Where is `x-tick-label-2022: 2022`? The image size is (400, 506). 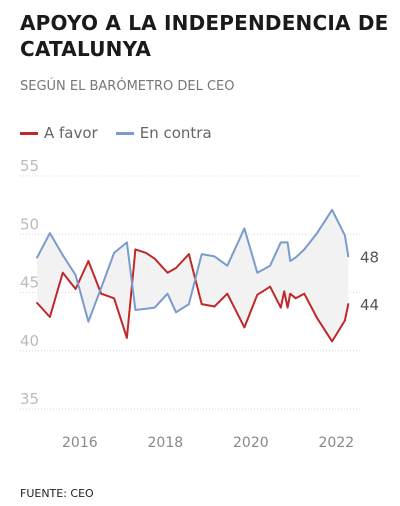 x-tick-label-2022: 2022 is located at coordinates (337, 443).